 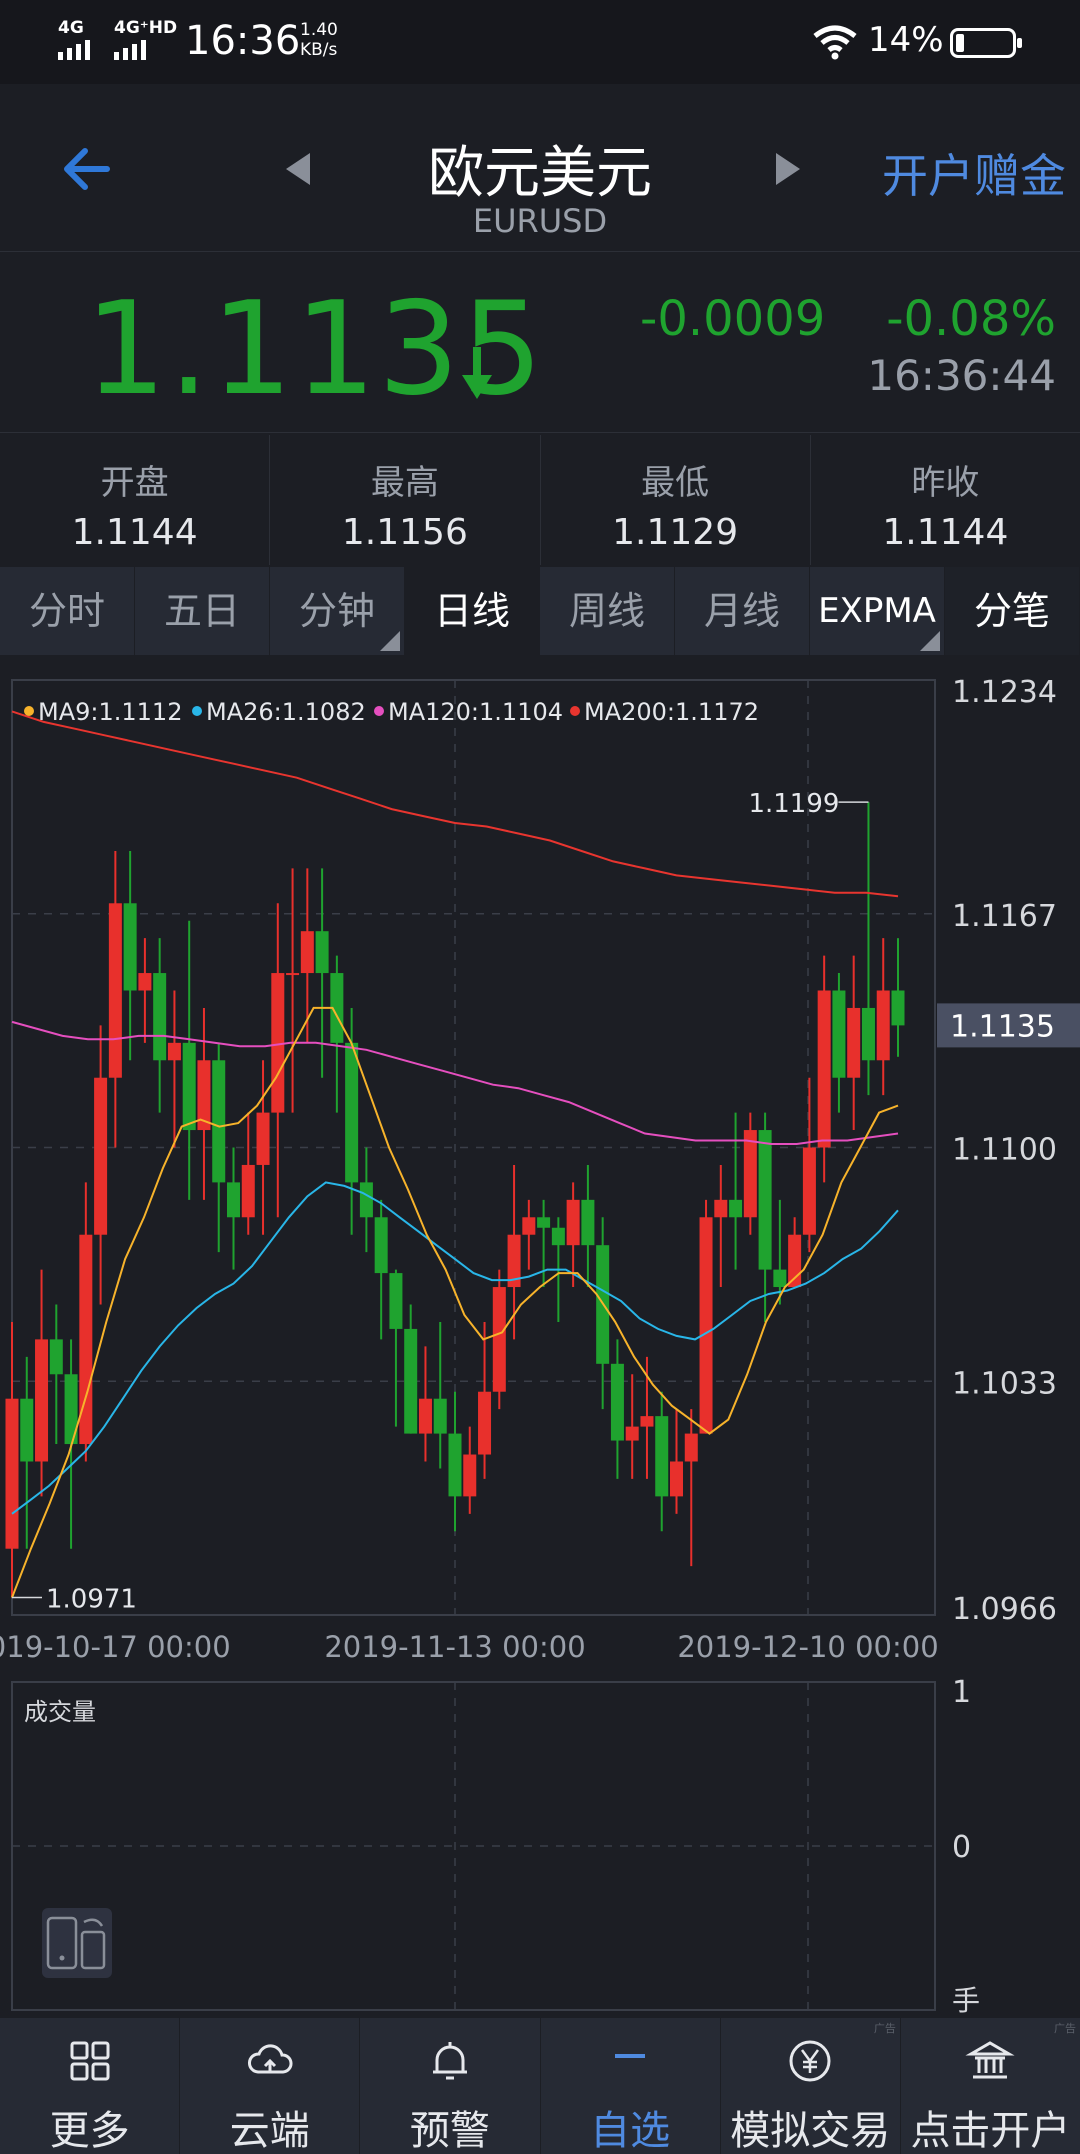 I want to click on rotate-screen-button, so click(x=77, y=1943).